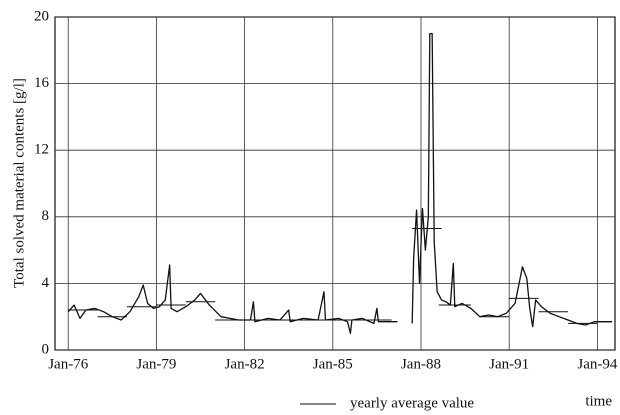 This screenshot has width=620, height=415. I want to click on y-tick-label: 4, so click(46, 283).